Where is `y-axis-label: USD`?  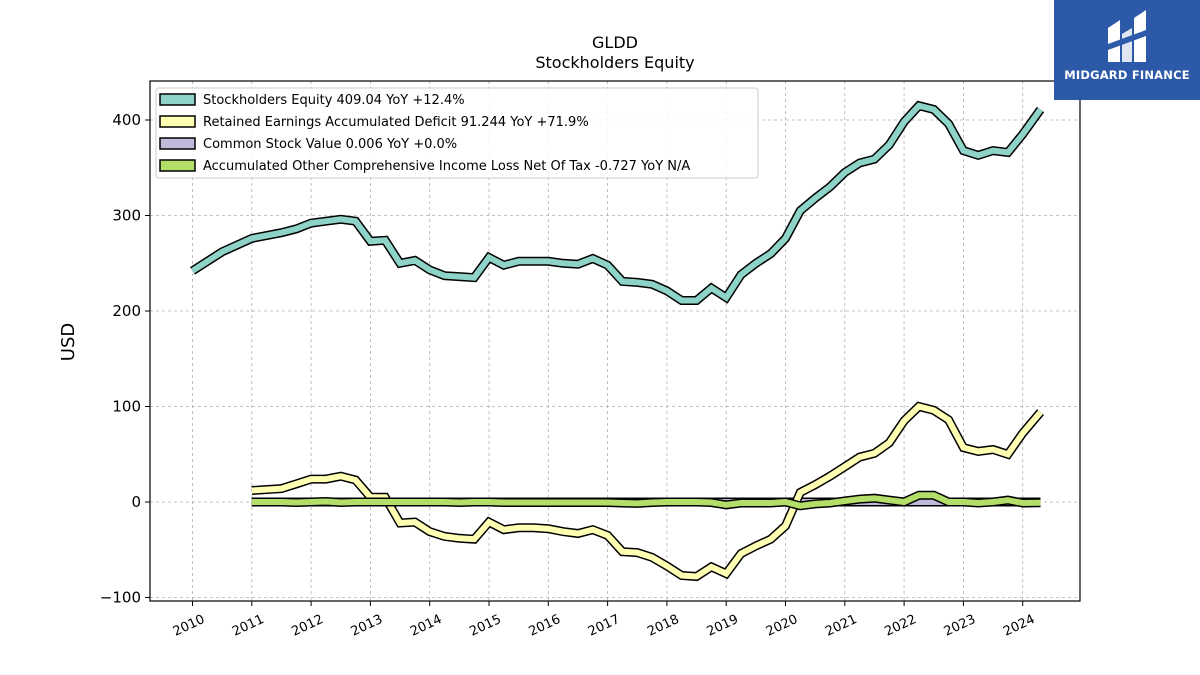 y-axis-label: USD is located at coordinates (68, 342).